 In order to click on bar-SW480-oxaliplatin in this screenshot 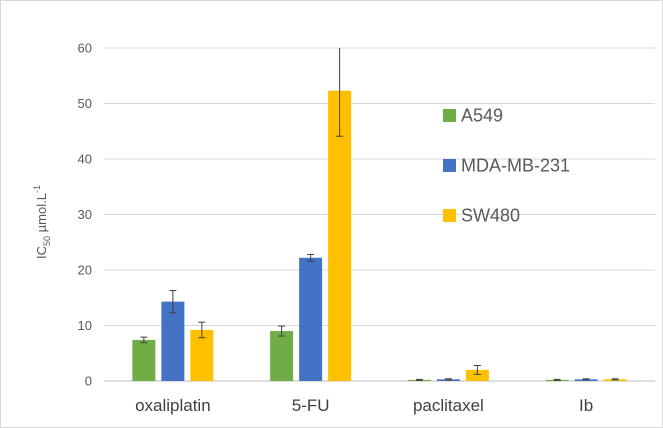, I will do `click(202, 355)`.